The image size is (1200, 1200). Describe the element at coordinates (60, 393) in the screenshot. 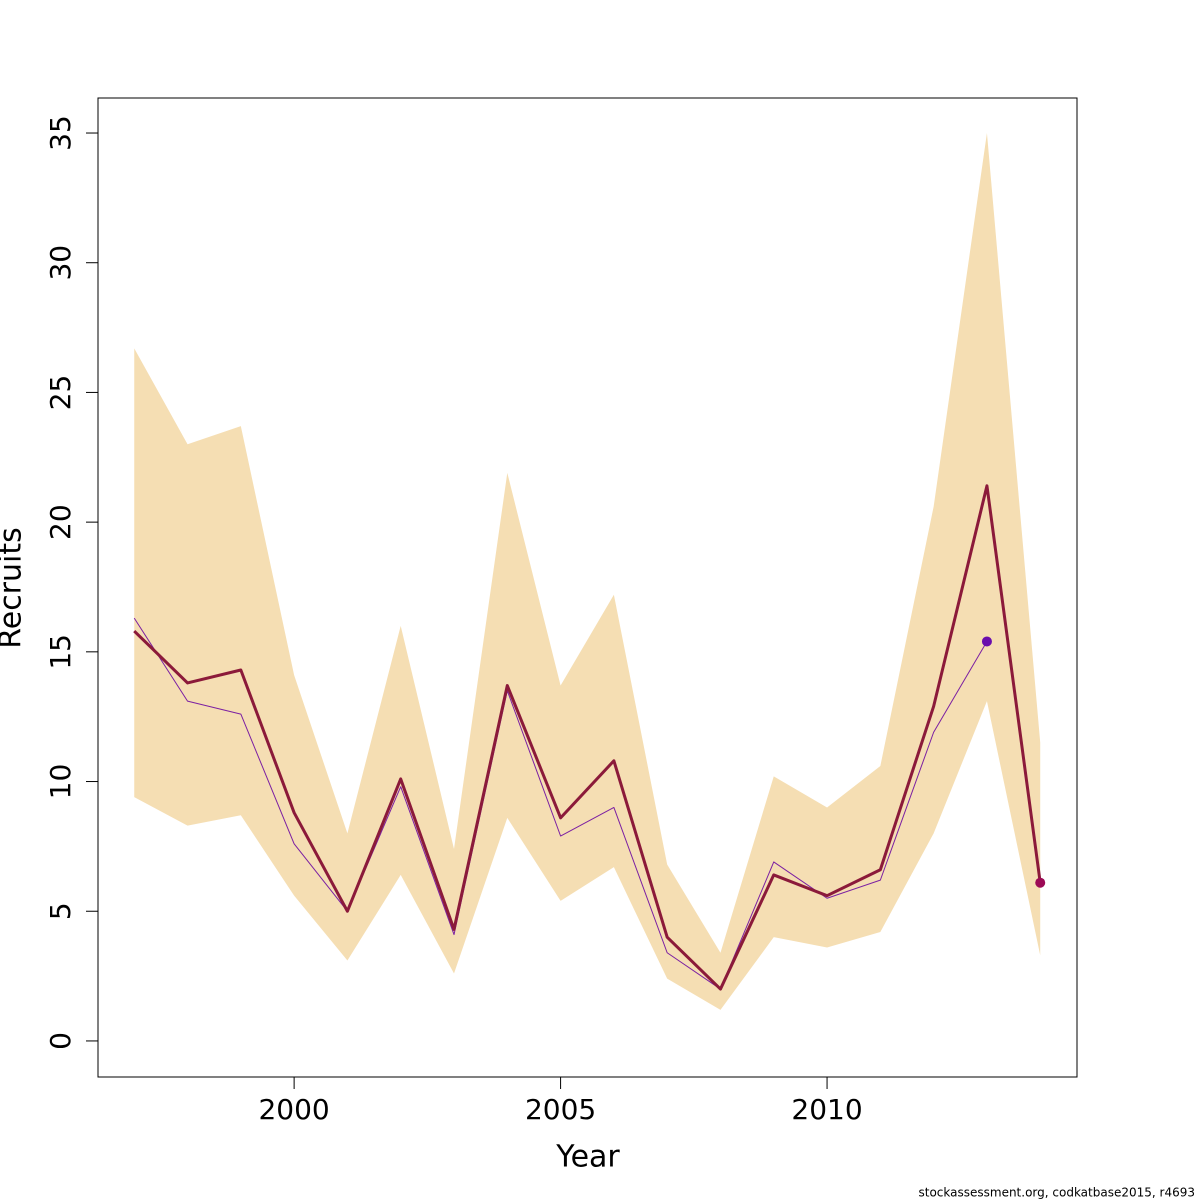

I see `y-tick-label: 25` at that location.